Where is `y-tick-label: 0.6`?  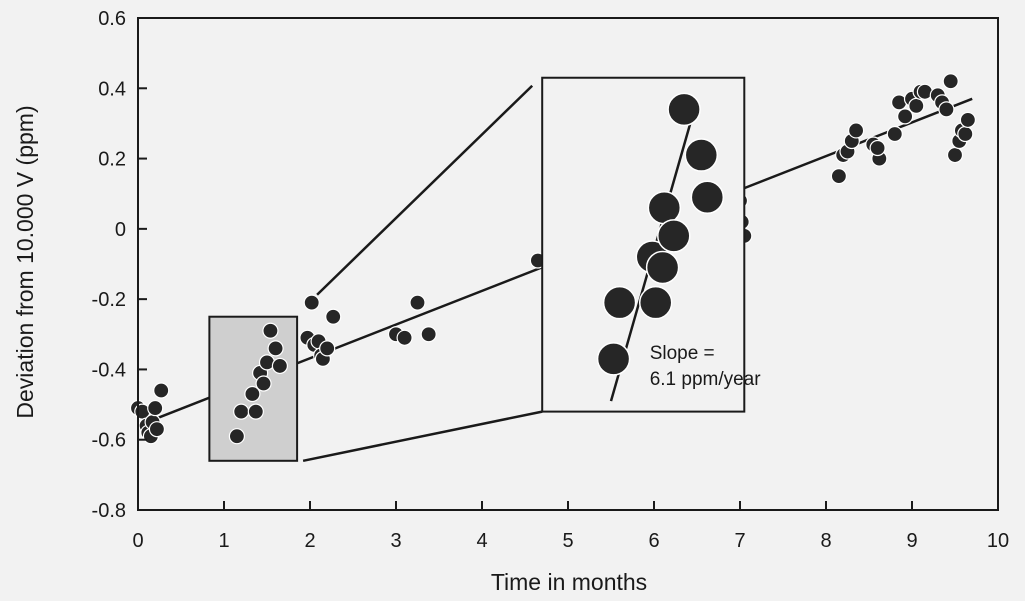
y-tick-label: 0.6 is located at coordinates (112, 19).